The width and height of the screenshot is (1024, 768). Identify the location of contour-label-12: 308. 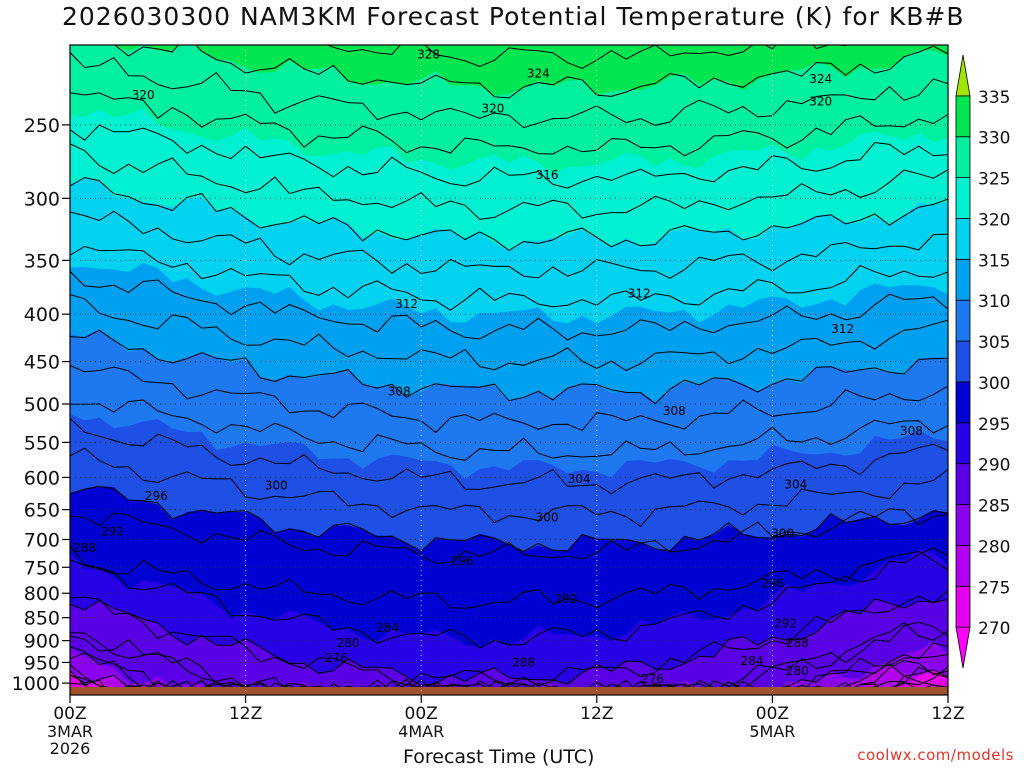
(911, 431).